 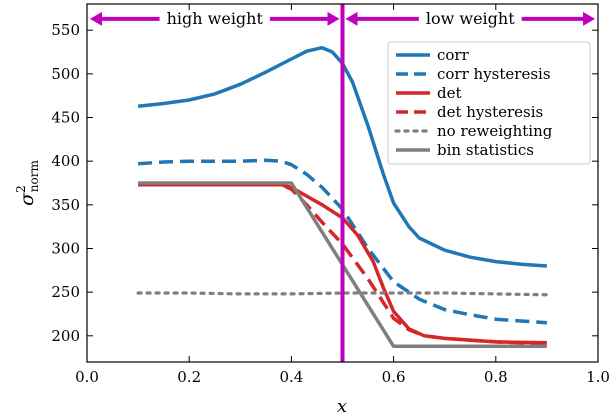 I want to click on x-tick-label: 1.0, so click(x=598, y=377).